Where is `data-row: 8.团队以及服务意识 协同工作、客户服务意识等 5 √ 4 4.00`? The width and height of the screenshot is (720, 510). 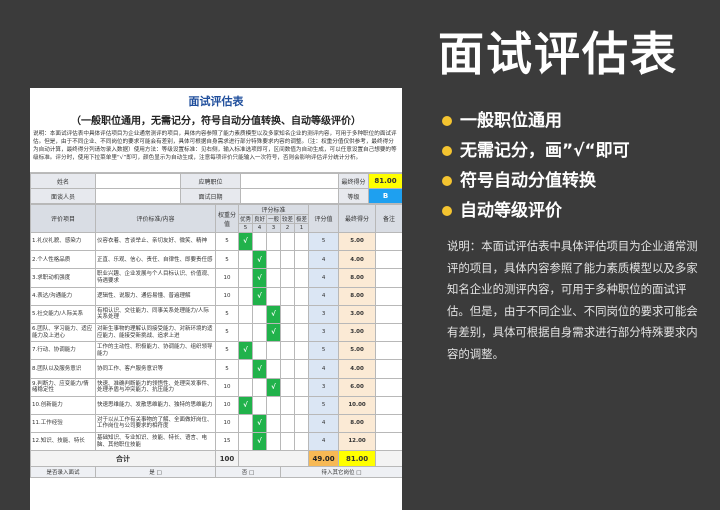 data-row: 8.团队以及服务意识 协同工作、客户服务意识等 5 √ 4 4.00 is located at coordinates (216, 369).